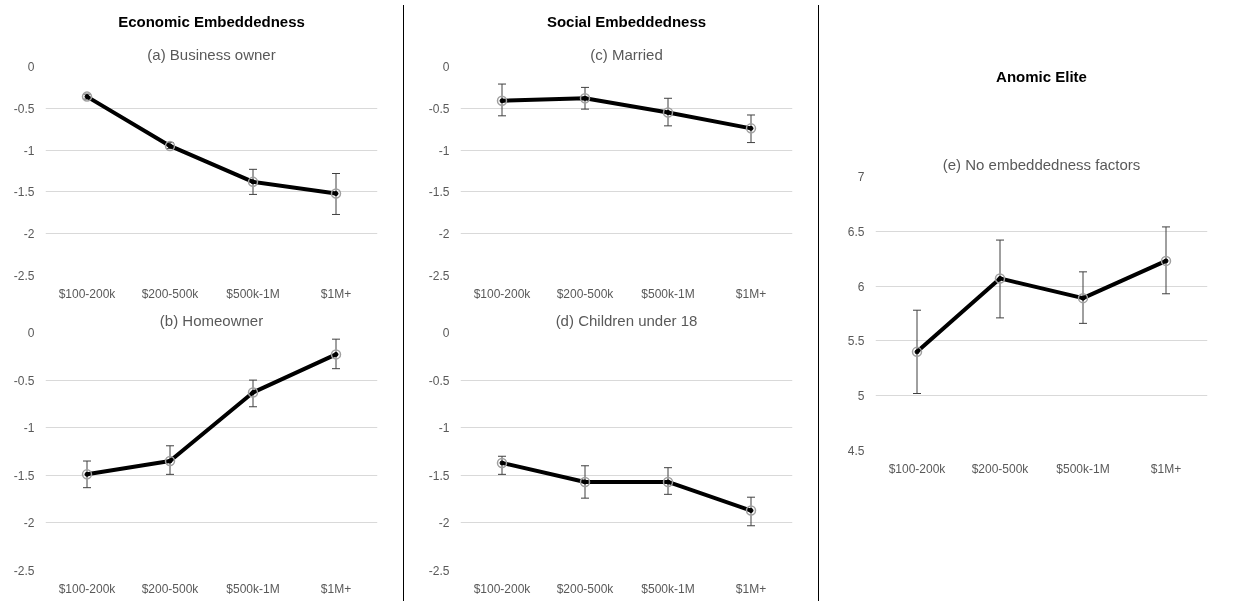 The height and width of the screenshot is (606, 1243). What do you see at coordinates (626, 54) in the screenshot?
I see `chart-subtitle: (c) Married` at bounding box center [626, 54].